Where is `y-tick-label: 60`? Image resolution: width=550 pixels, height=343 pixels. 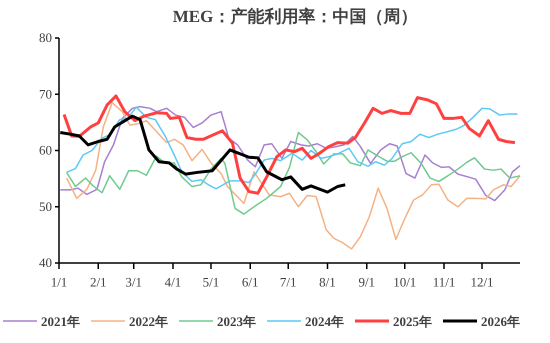
y-tick-label: 60 is located at coordinates (45, 150).